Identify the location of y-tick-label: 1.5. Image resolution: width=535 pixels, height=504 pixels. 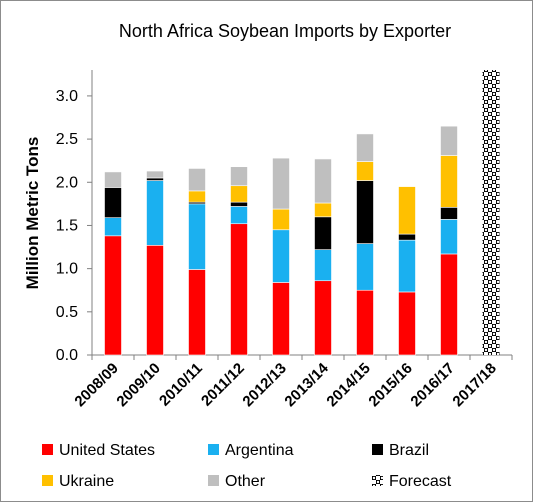
(67, 225).